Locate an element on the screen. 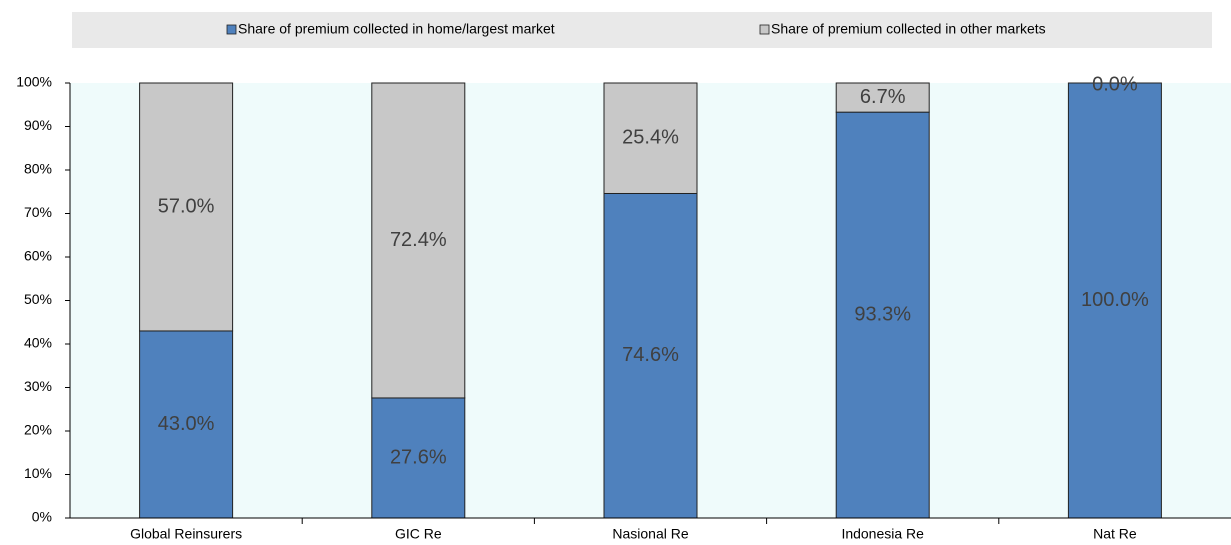 This screenshot has height=545, width=1231. value-label: 93.3% is located at coordinates (882, 314).